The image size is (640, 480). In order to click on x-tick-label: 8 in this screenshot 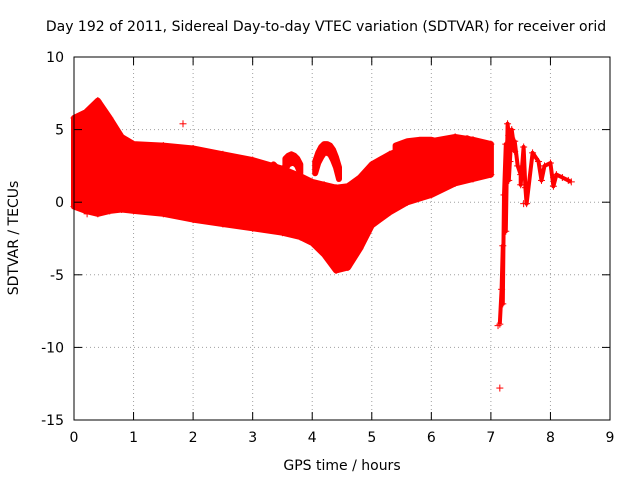, I will do `click(550, 438)`.